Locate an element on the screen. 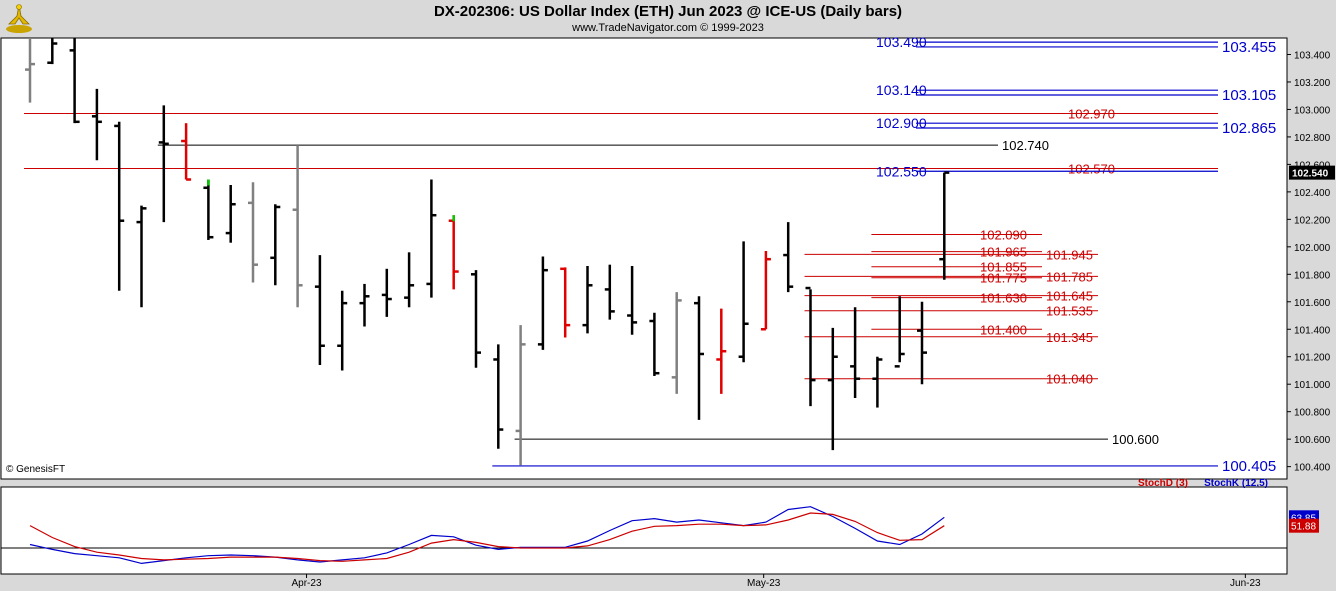  y-tick-label-101.600: 101.600 is located at coordinates (1312, 303).